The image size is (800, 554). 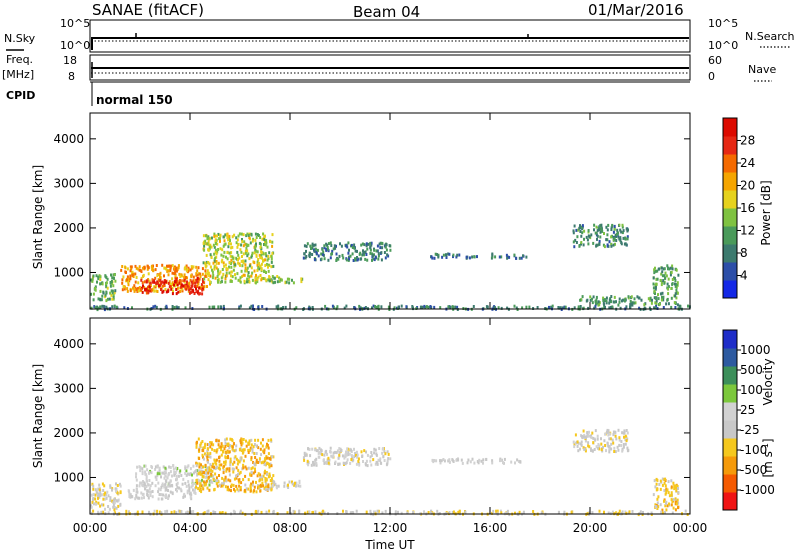 What do you see at coordinates (68, 272) in the screenshot?
I see `y-tick-label: 1000` at bounding box center [68, 272].